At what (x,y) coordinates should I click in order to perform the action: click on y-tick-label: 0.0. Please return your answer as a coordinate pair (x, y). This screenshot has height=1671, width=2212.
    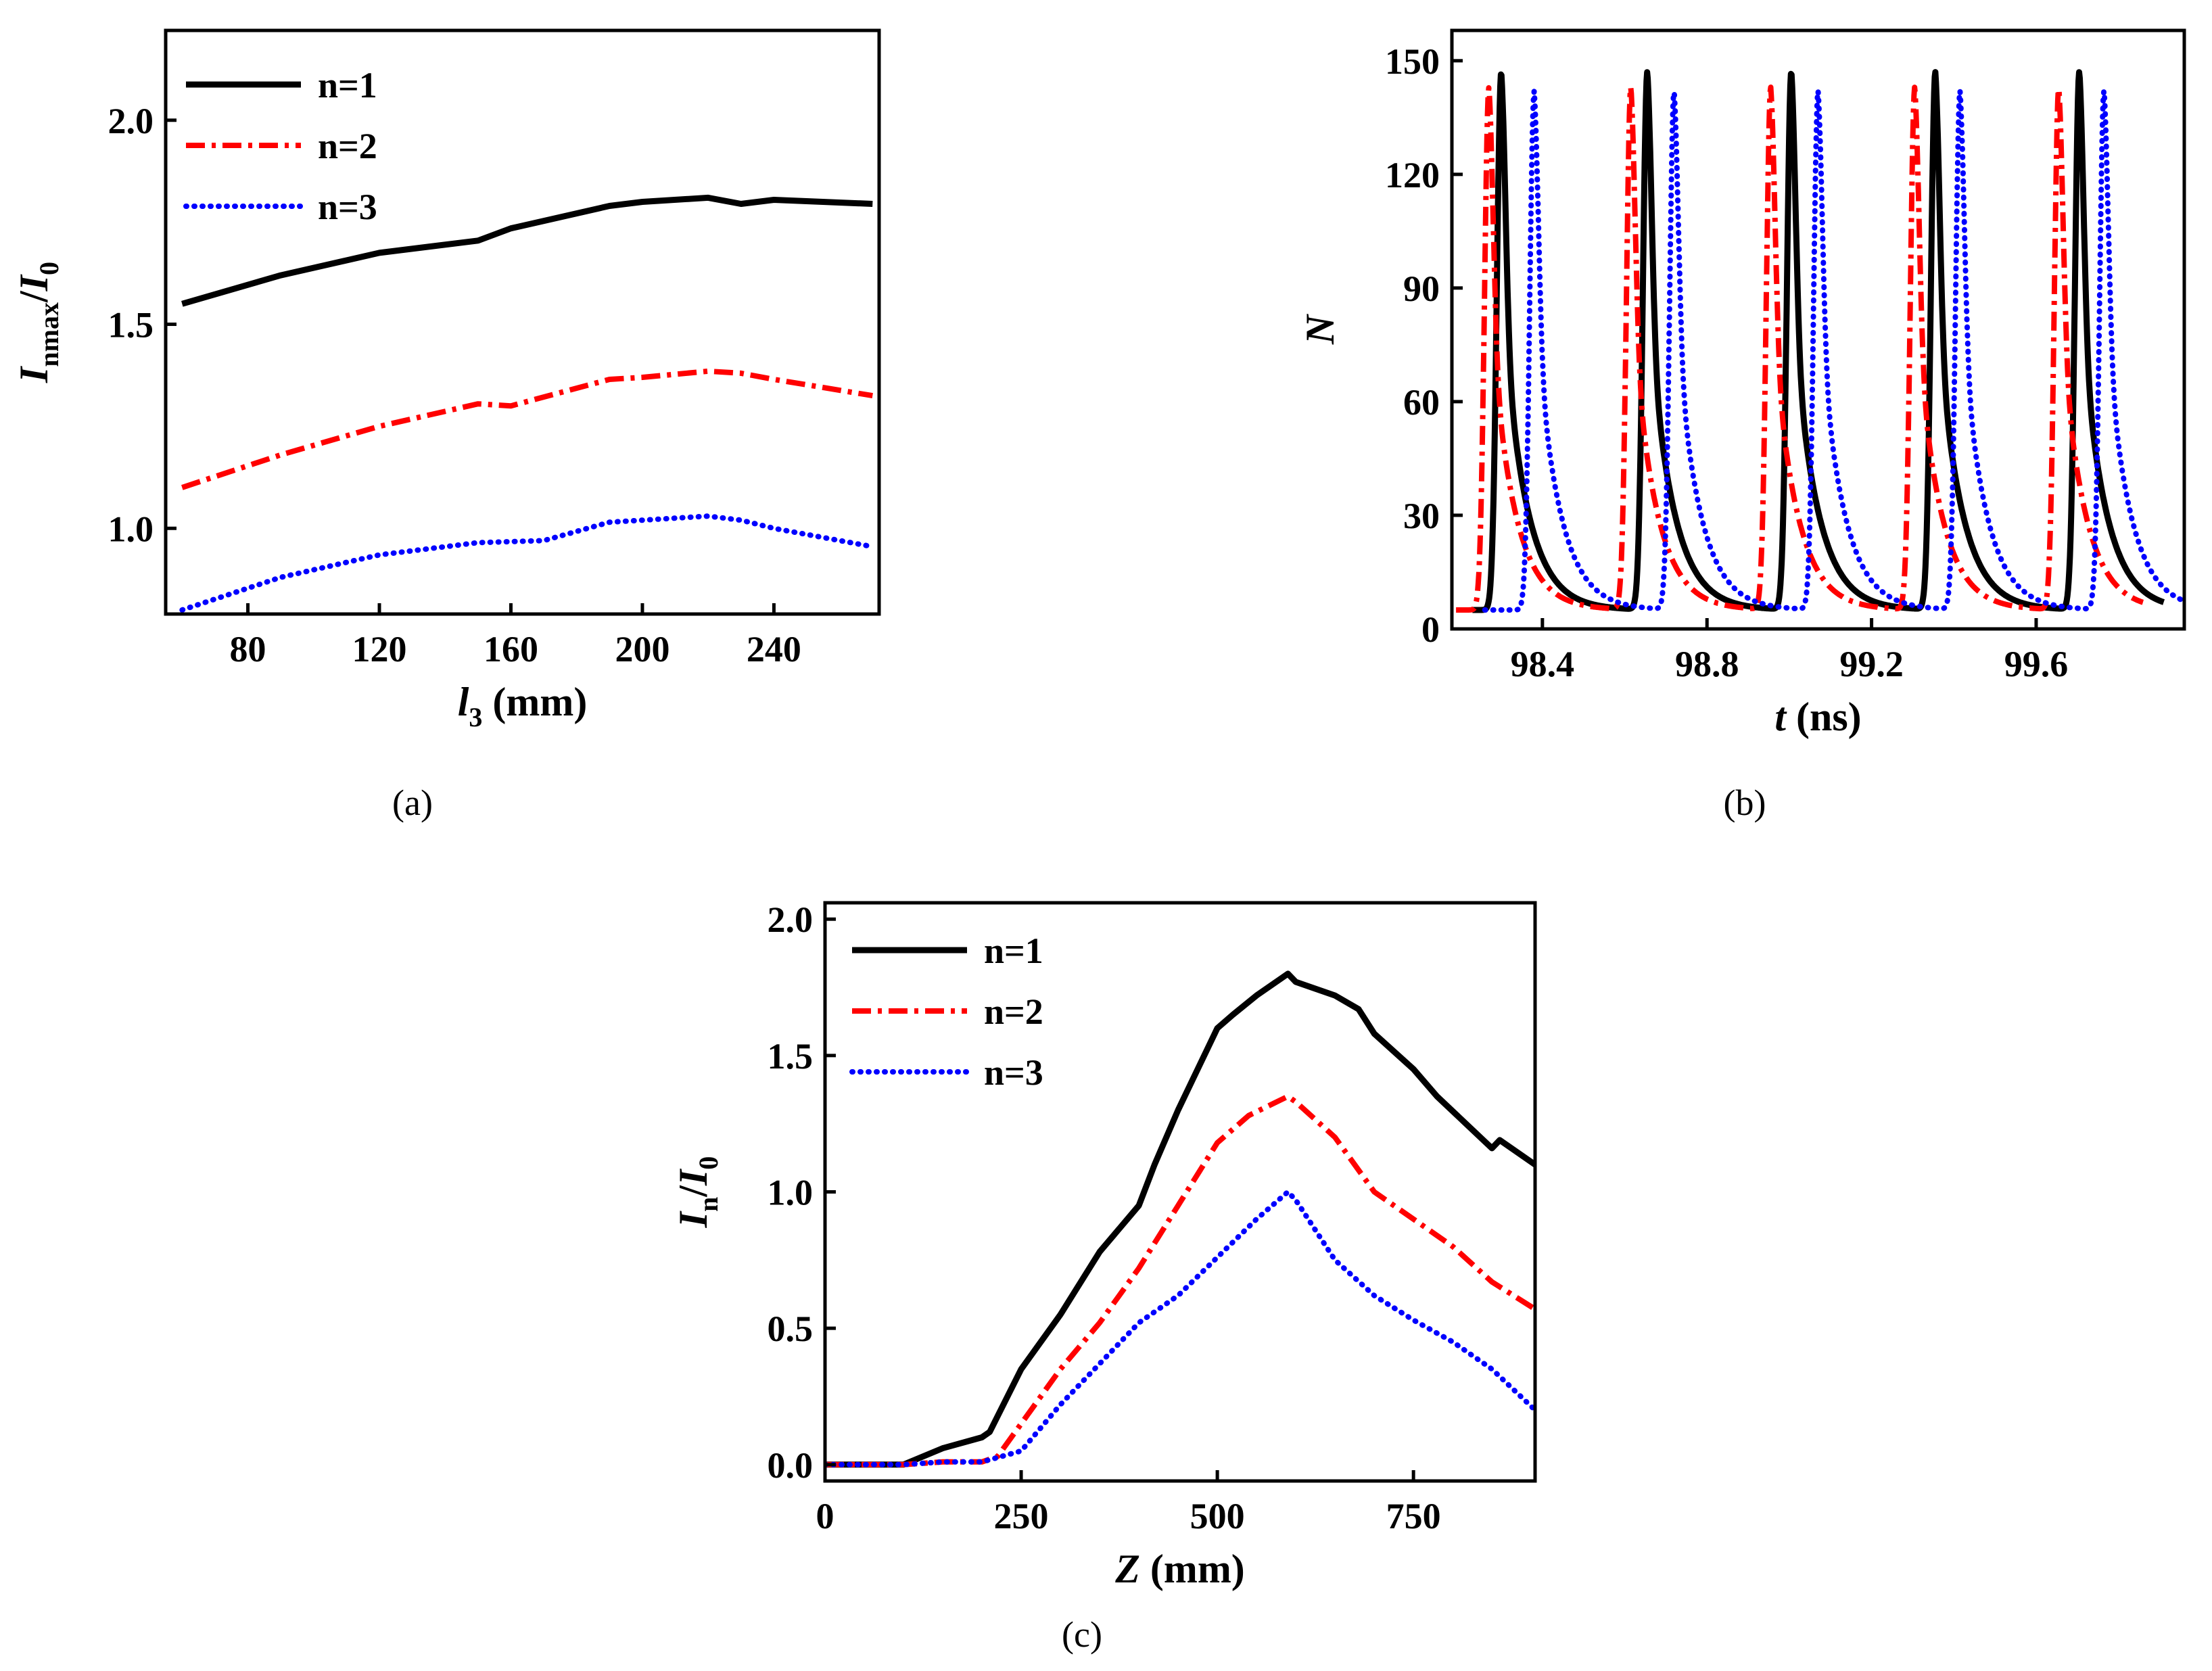
    Looking at the image, I should click on (791, 1466).